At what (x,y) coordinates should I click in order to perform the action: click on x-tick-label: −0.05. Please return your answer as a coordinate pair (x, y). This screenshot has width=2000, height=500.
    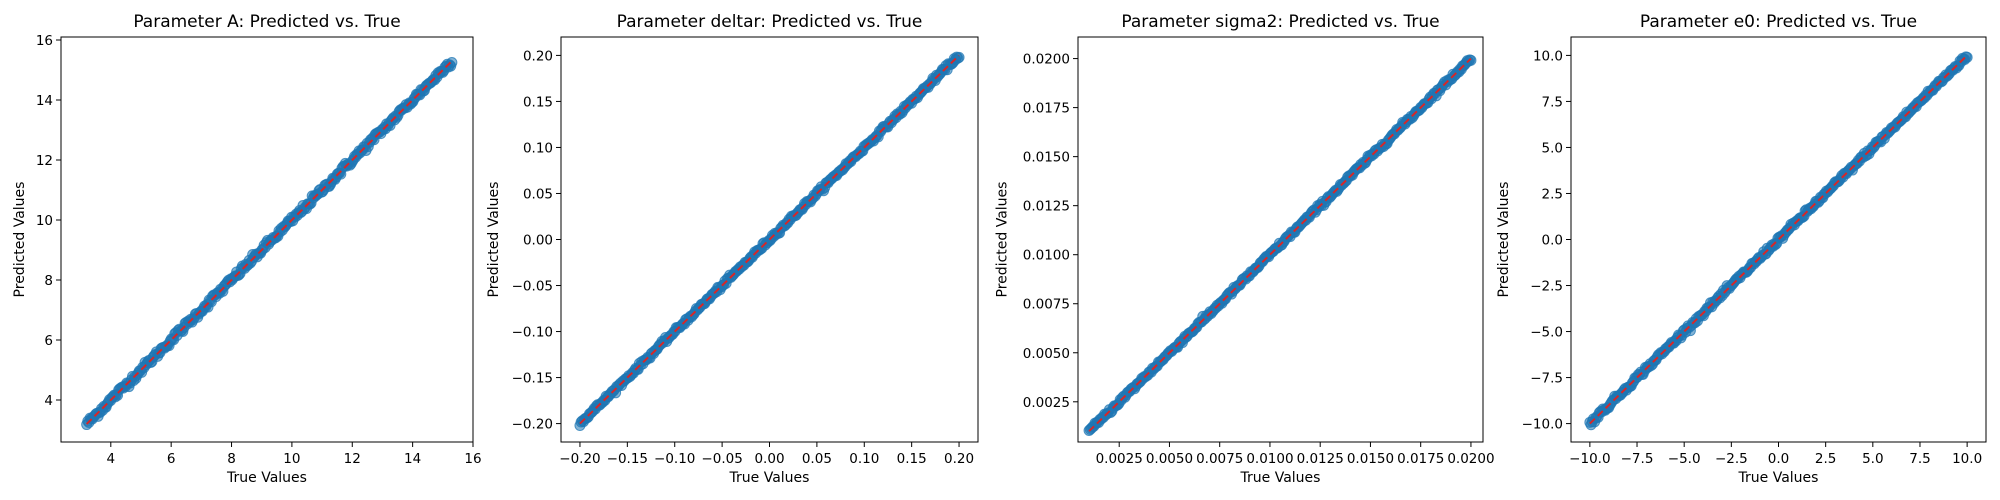
    Looking at the image, I should click on (721, 459).